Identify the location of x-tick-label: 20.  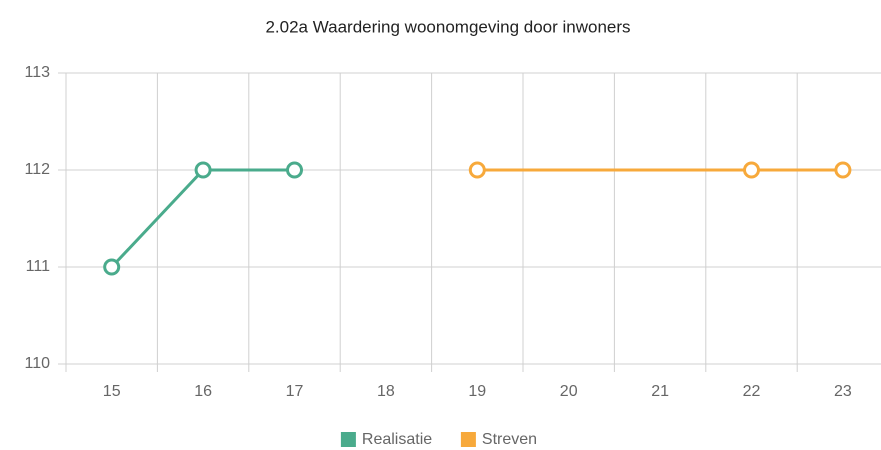
(569, 391).